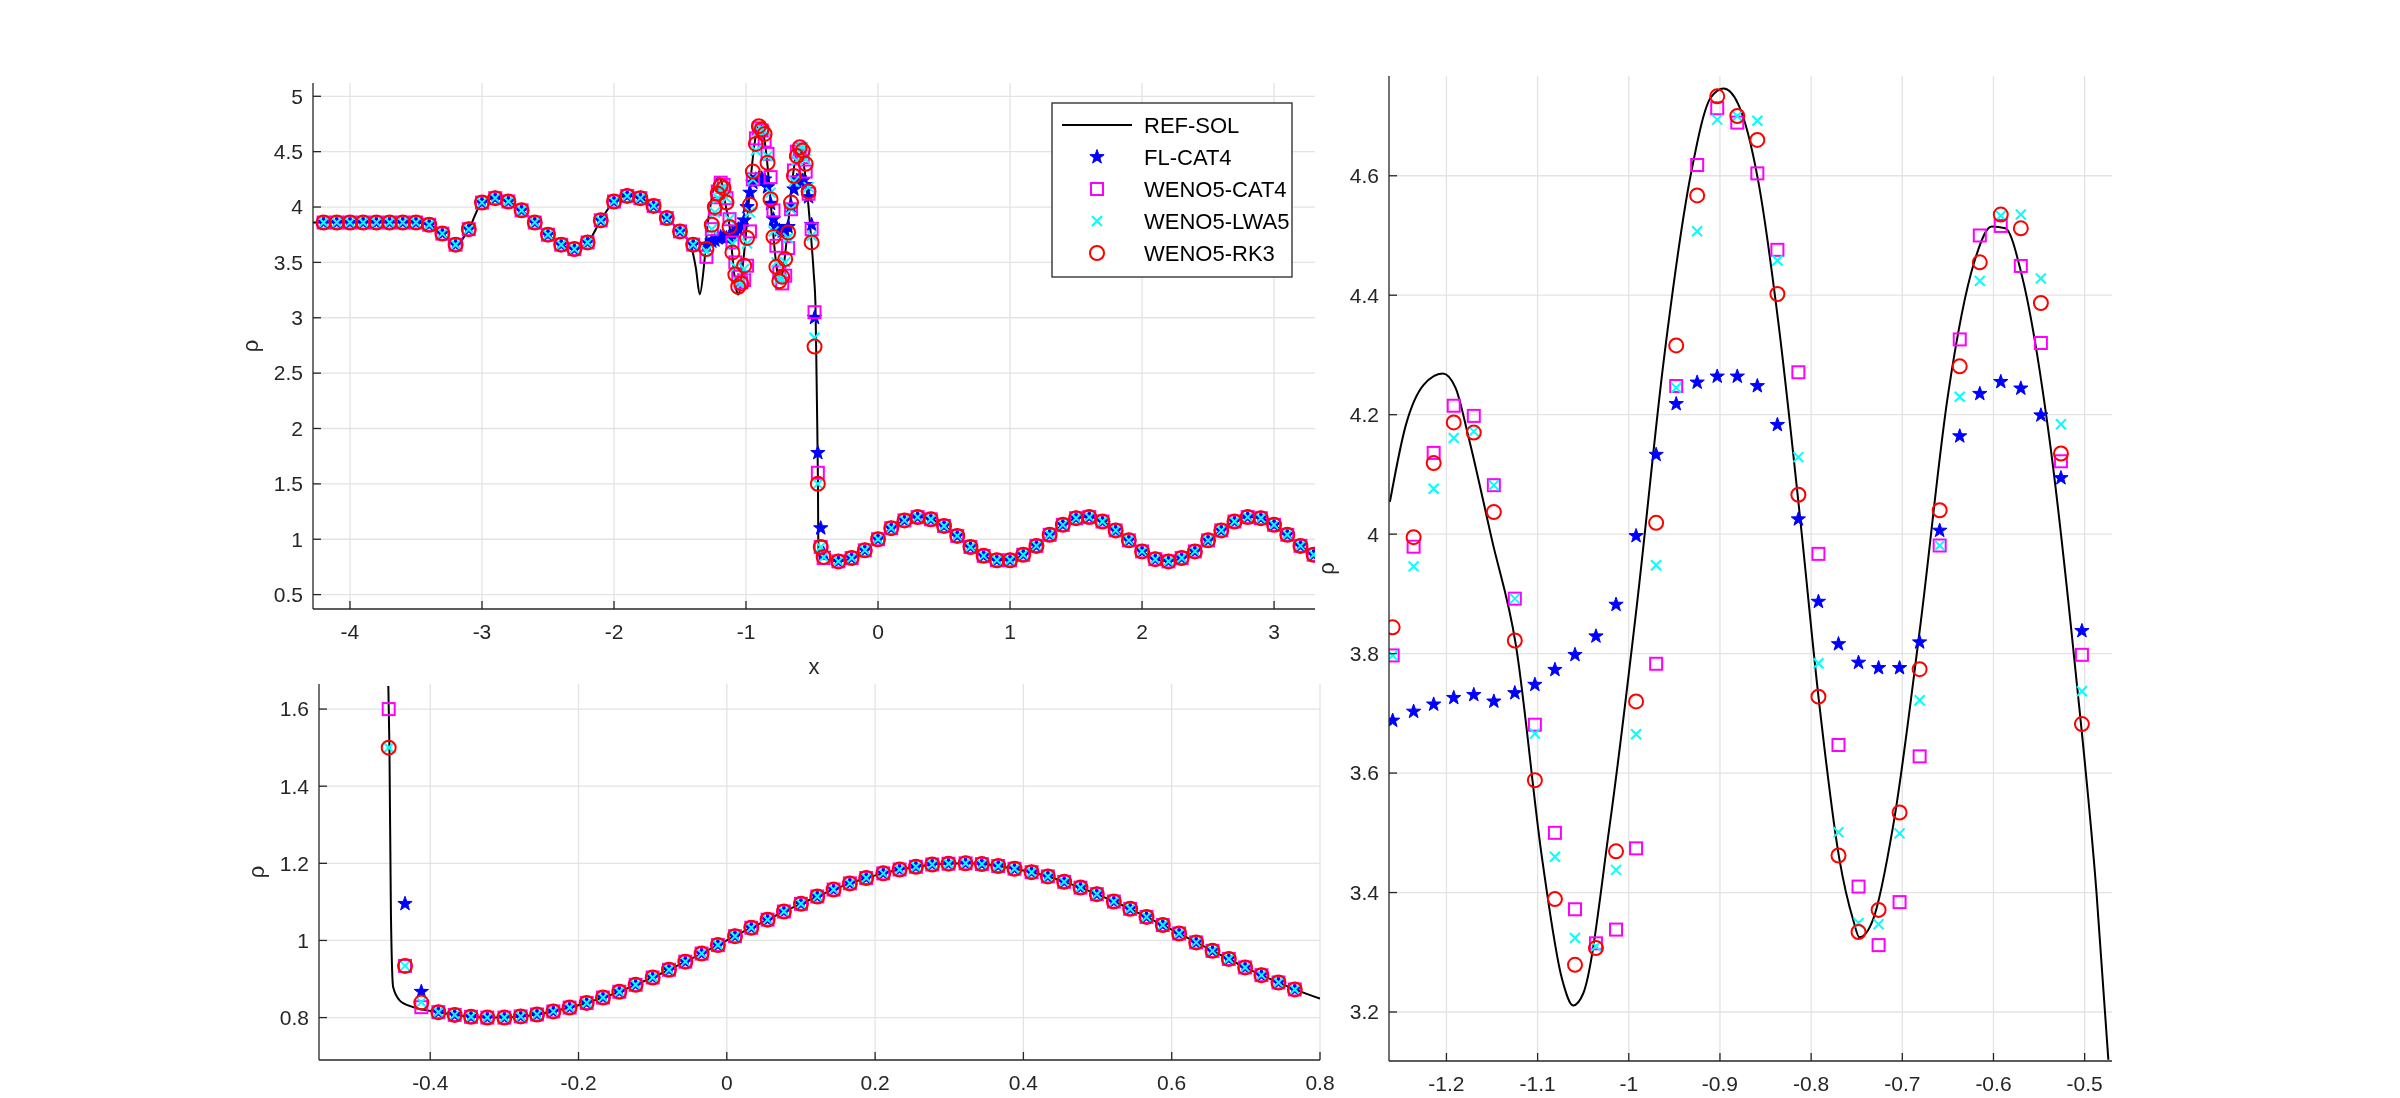 The height and width of the screenshot is (1098, 2400). I want to click on x-axis-title: x, so click(814, 666).